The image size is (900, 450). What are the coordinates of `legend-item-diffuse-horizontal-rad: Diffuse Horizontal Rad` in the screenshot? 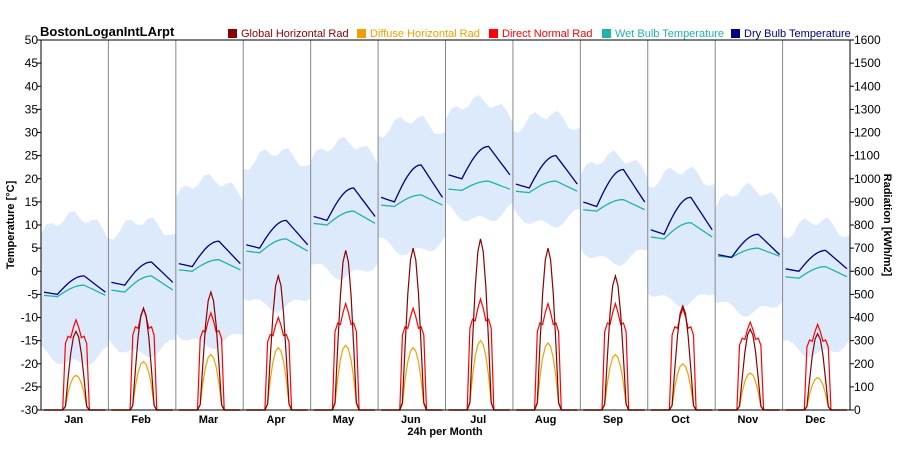 It's located at (418, 34).